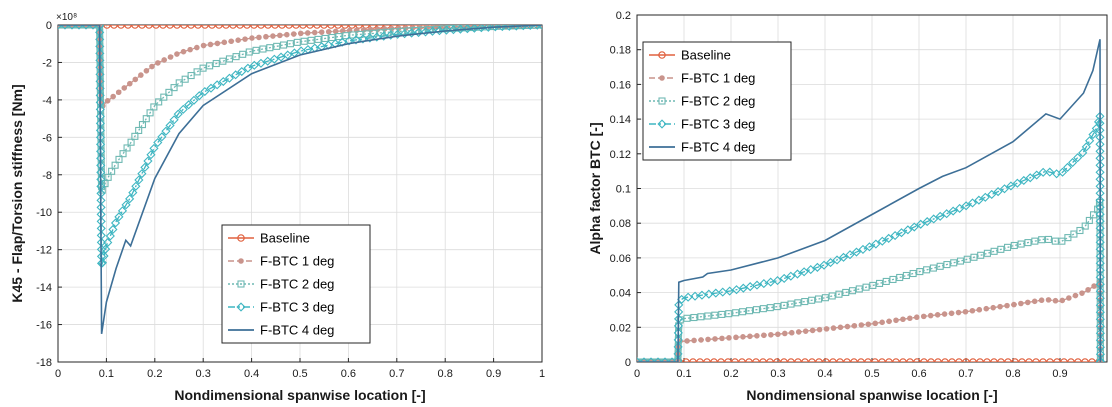 The height and width of the screenshot is (407, 1112). I want to click on legend-entry: F-BTC 1 deg, so click(281, 261).